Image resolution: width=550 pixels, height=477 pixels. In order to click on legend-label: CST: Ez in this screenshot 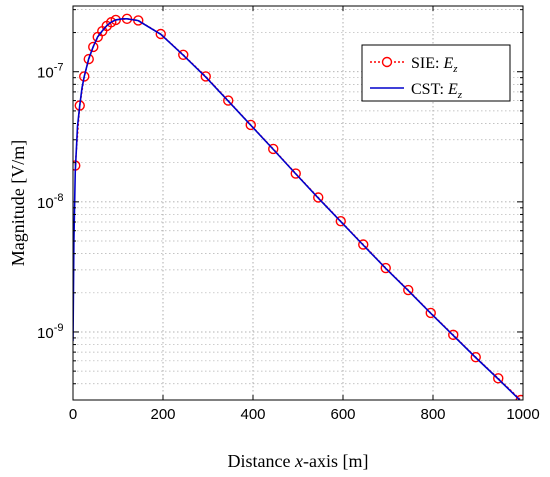, I will do `click(437, 91)`.